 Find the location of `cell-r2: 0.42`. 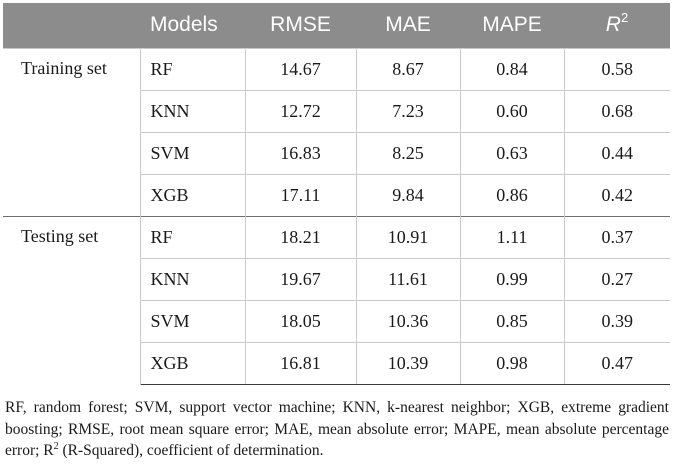

cell-r2: 0.42 is located at coordinates (616, 194).